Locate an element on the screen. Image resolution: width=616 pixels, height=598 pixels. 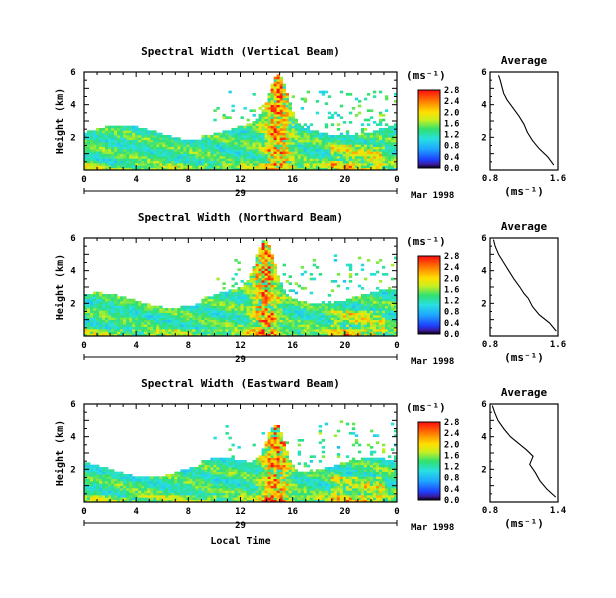
average-profile: Average 0.8 1.4 2 4 6 (ms⁻¹) is located at coordinates (523, 458).